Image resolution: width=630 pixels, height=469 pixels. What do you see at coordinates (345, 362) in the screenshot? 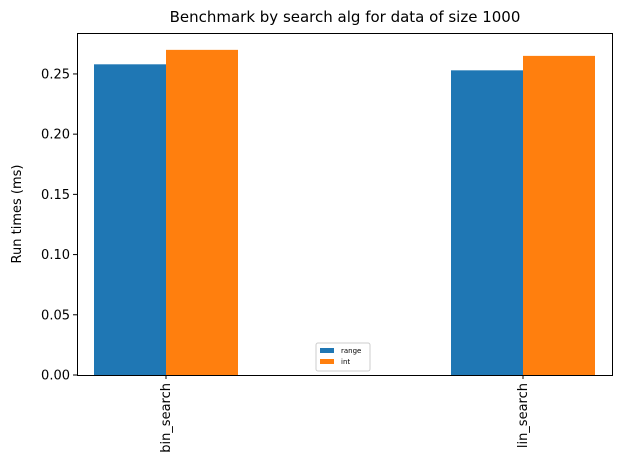
I see `legend-label-int: int` at bounding box center [345, 362].